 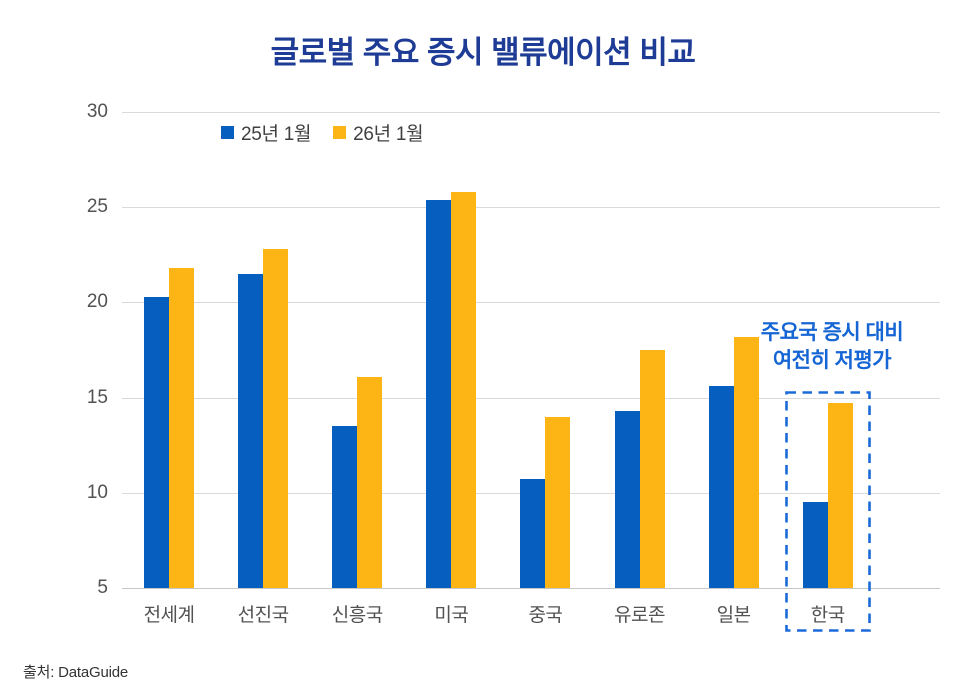 I want to click on bar-series1-cat5, so click(x=533, y=533).